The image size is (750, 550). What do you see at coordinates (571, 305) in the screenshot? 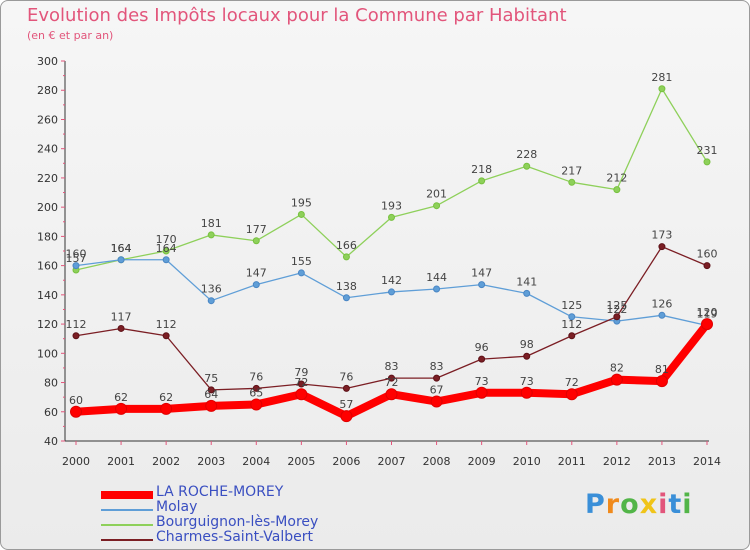
I see `data-label-s1-11: 125` at bounding box center [571, 305].